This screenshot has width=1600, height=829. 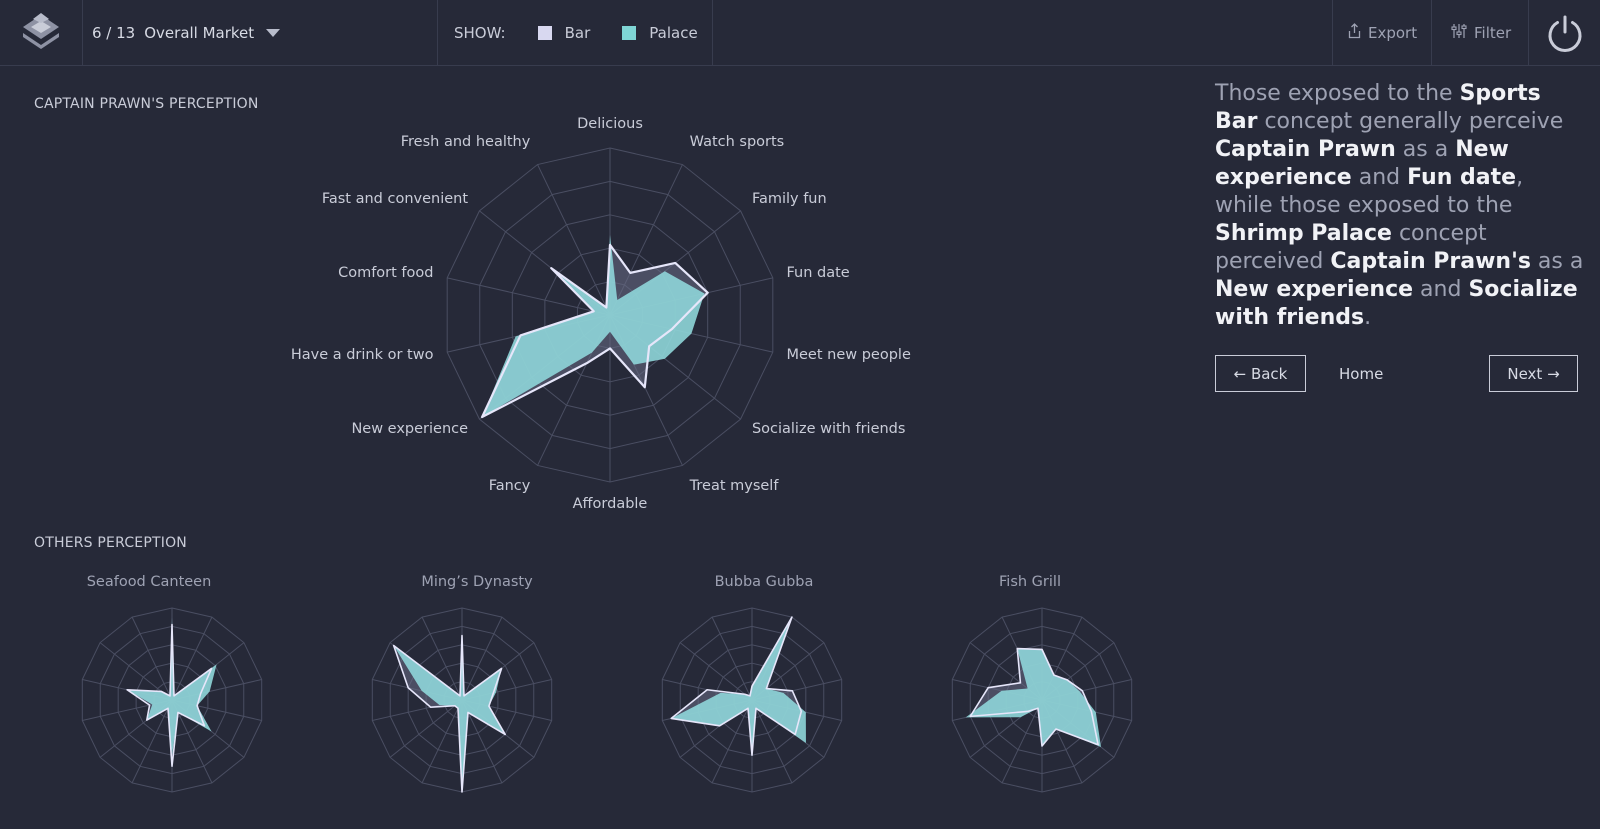 I want to click on insight-fragment: ., so click(x=1368, y=317).